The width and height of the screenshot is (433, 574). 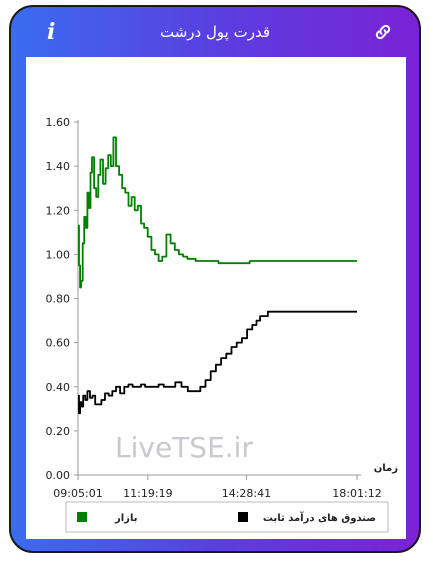 What do you see at coordinates (58, 387) in the screenshot?
I see `y-tick-label: 0.40` at bounding box center [58, 387].